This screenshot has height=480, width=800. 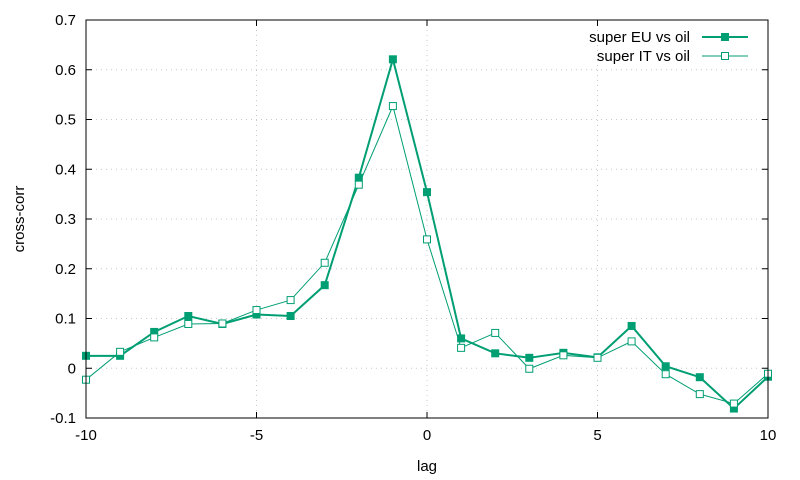 I want to click on y-tick-label: 0.5, so click(x=65, y=120).